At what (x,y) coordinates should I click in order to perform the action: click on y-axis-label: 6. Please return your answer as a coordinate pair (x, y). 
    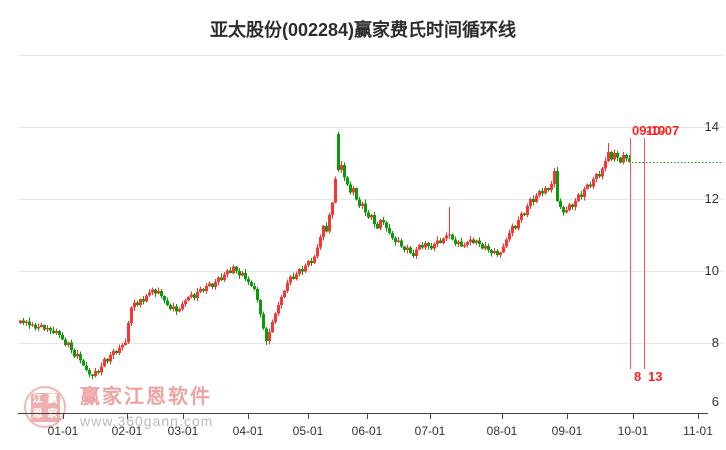
    Looking at the image, I should click on (715, 401).